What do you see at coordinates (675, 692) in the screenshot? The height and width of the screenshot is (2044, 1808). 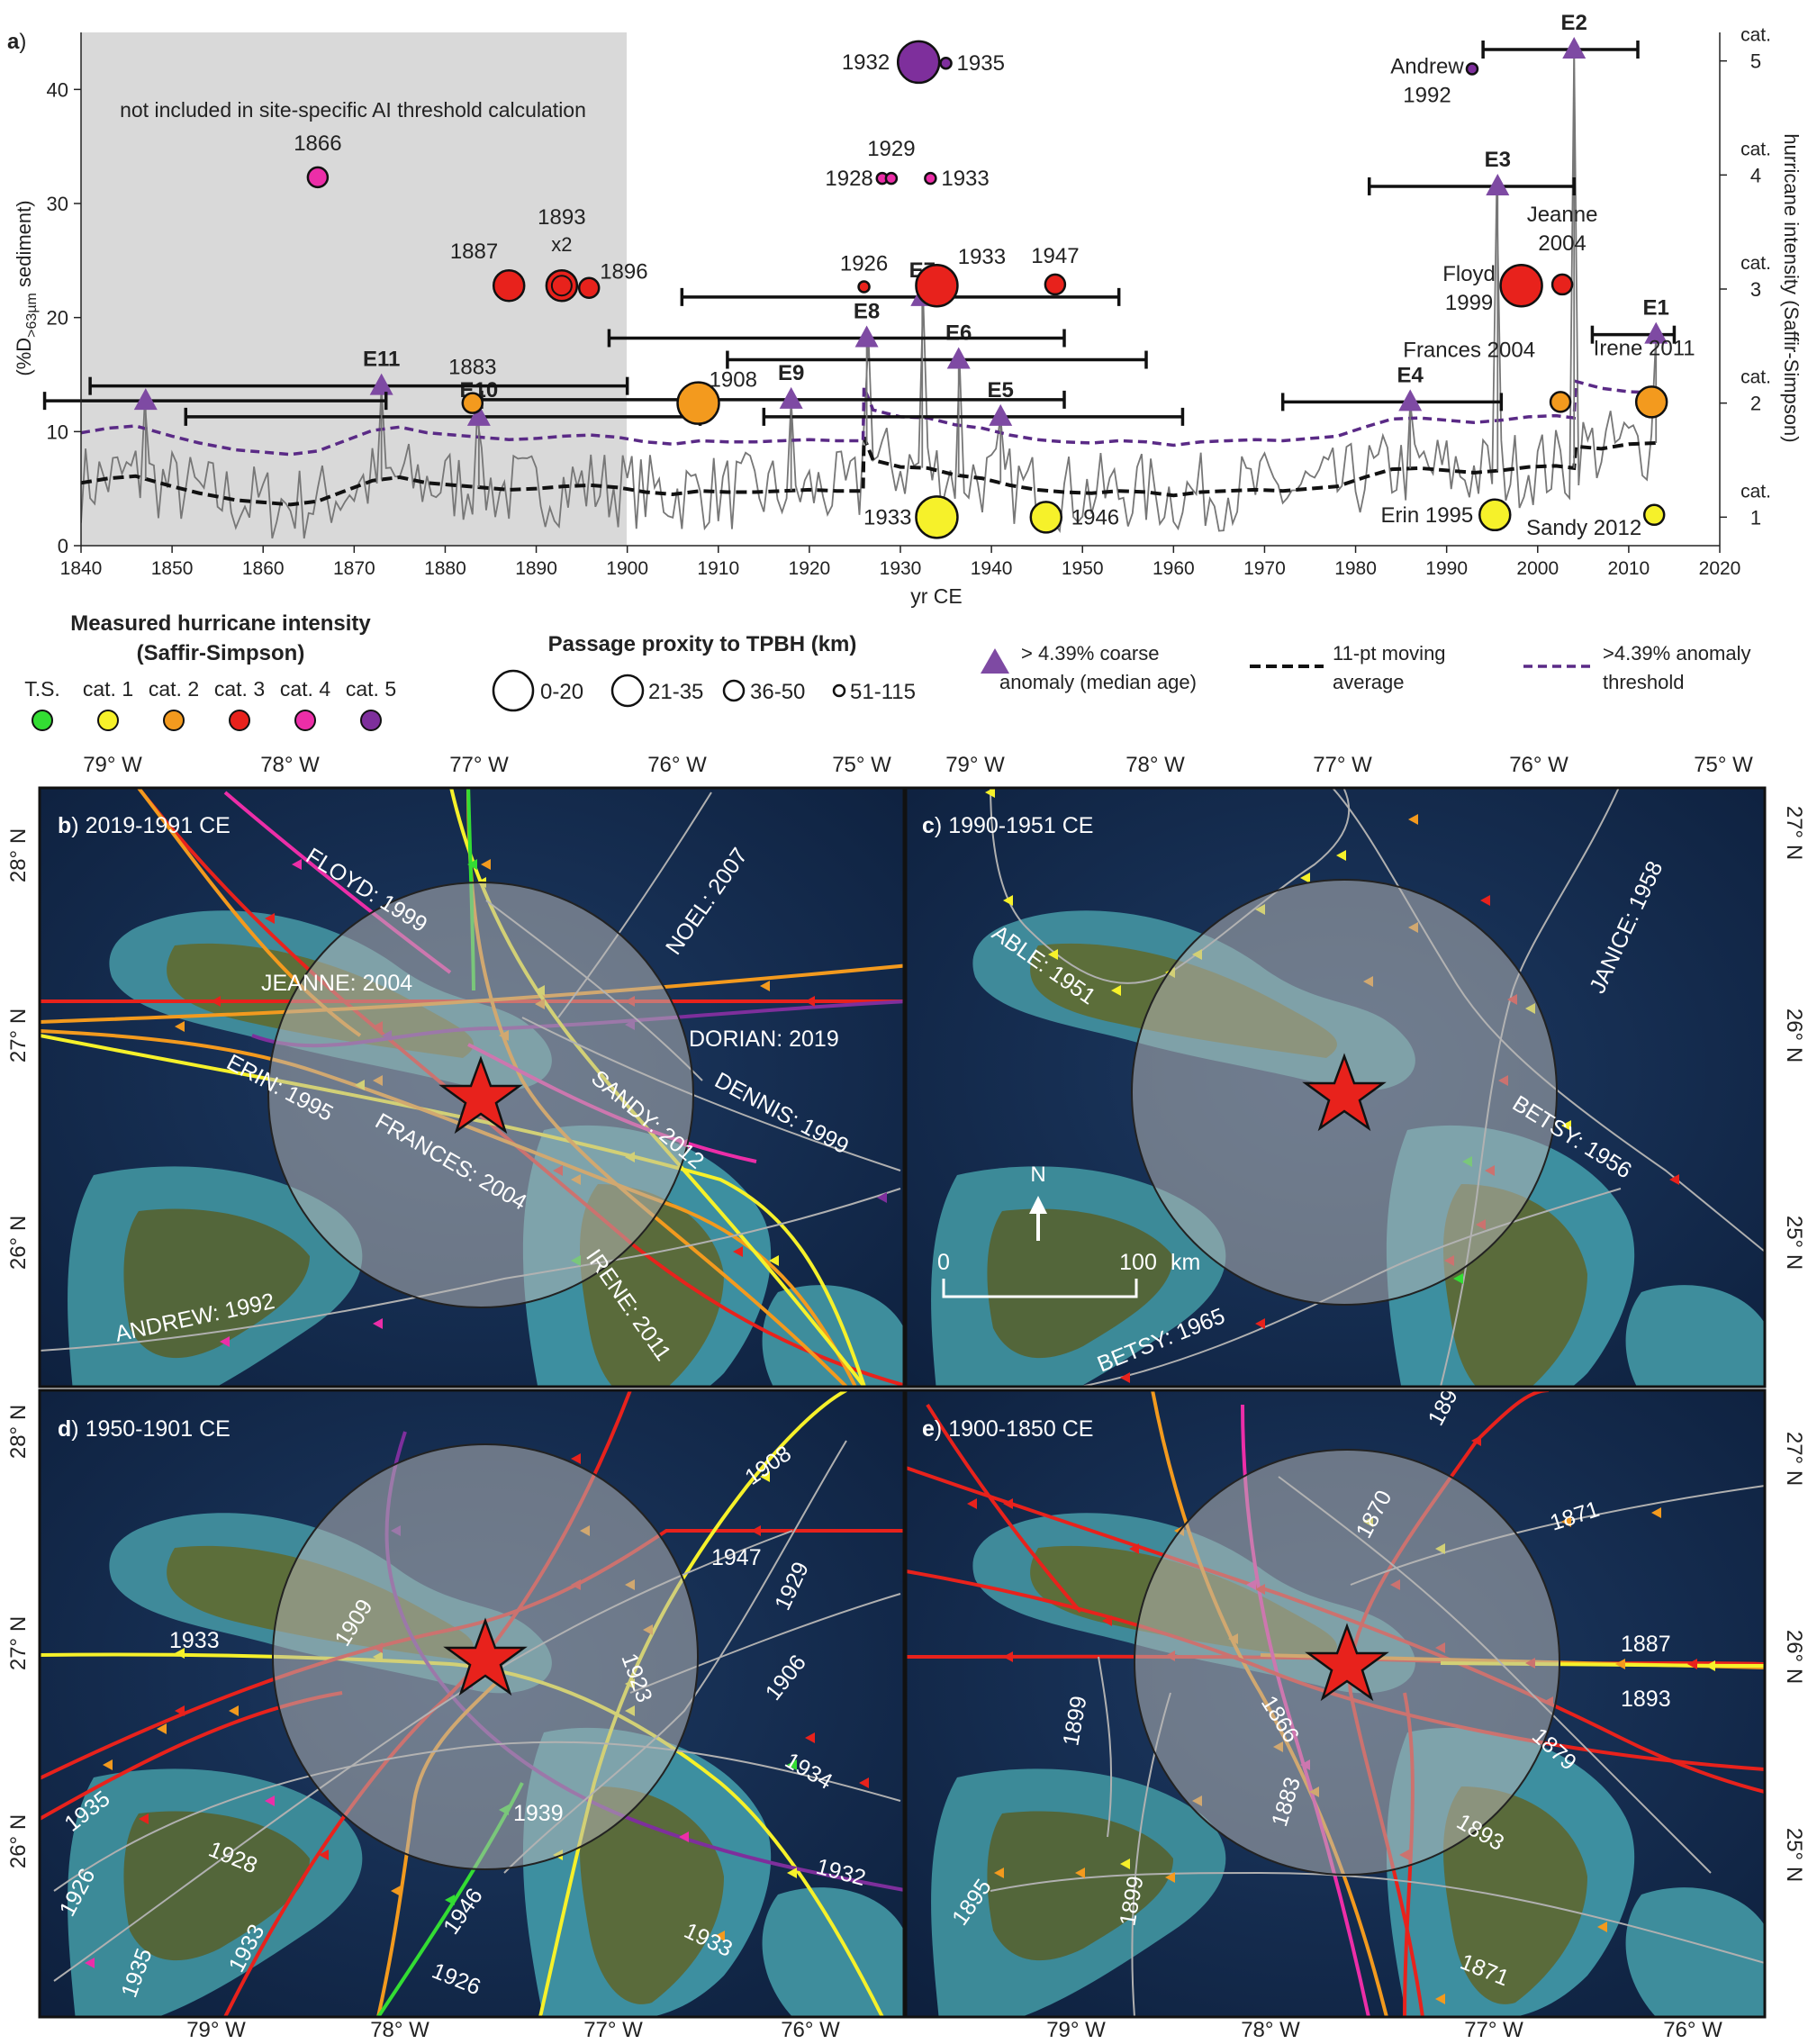 I see `legend-prox-label: 21-35` at bounding box center [675, 692].